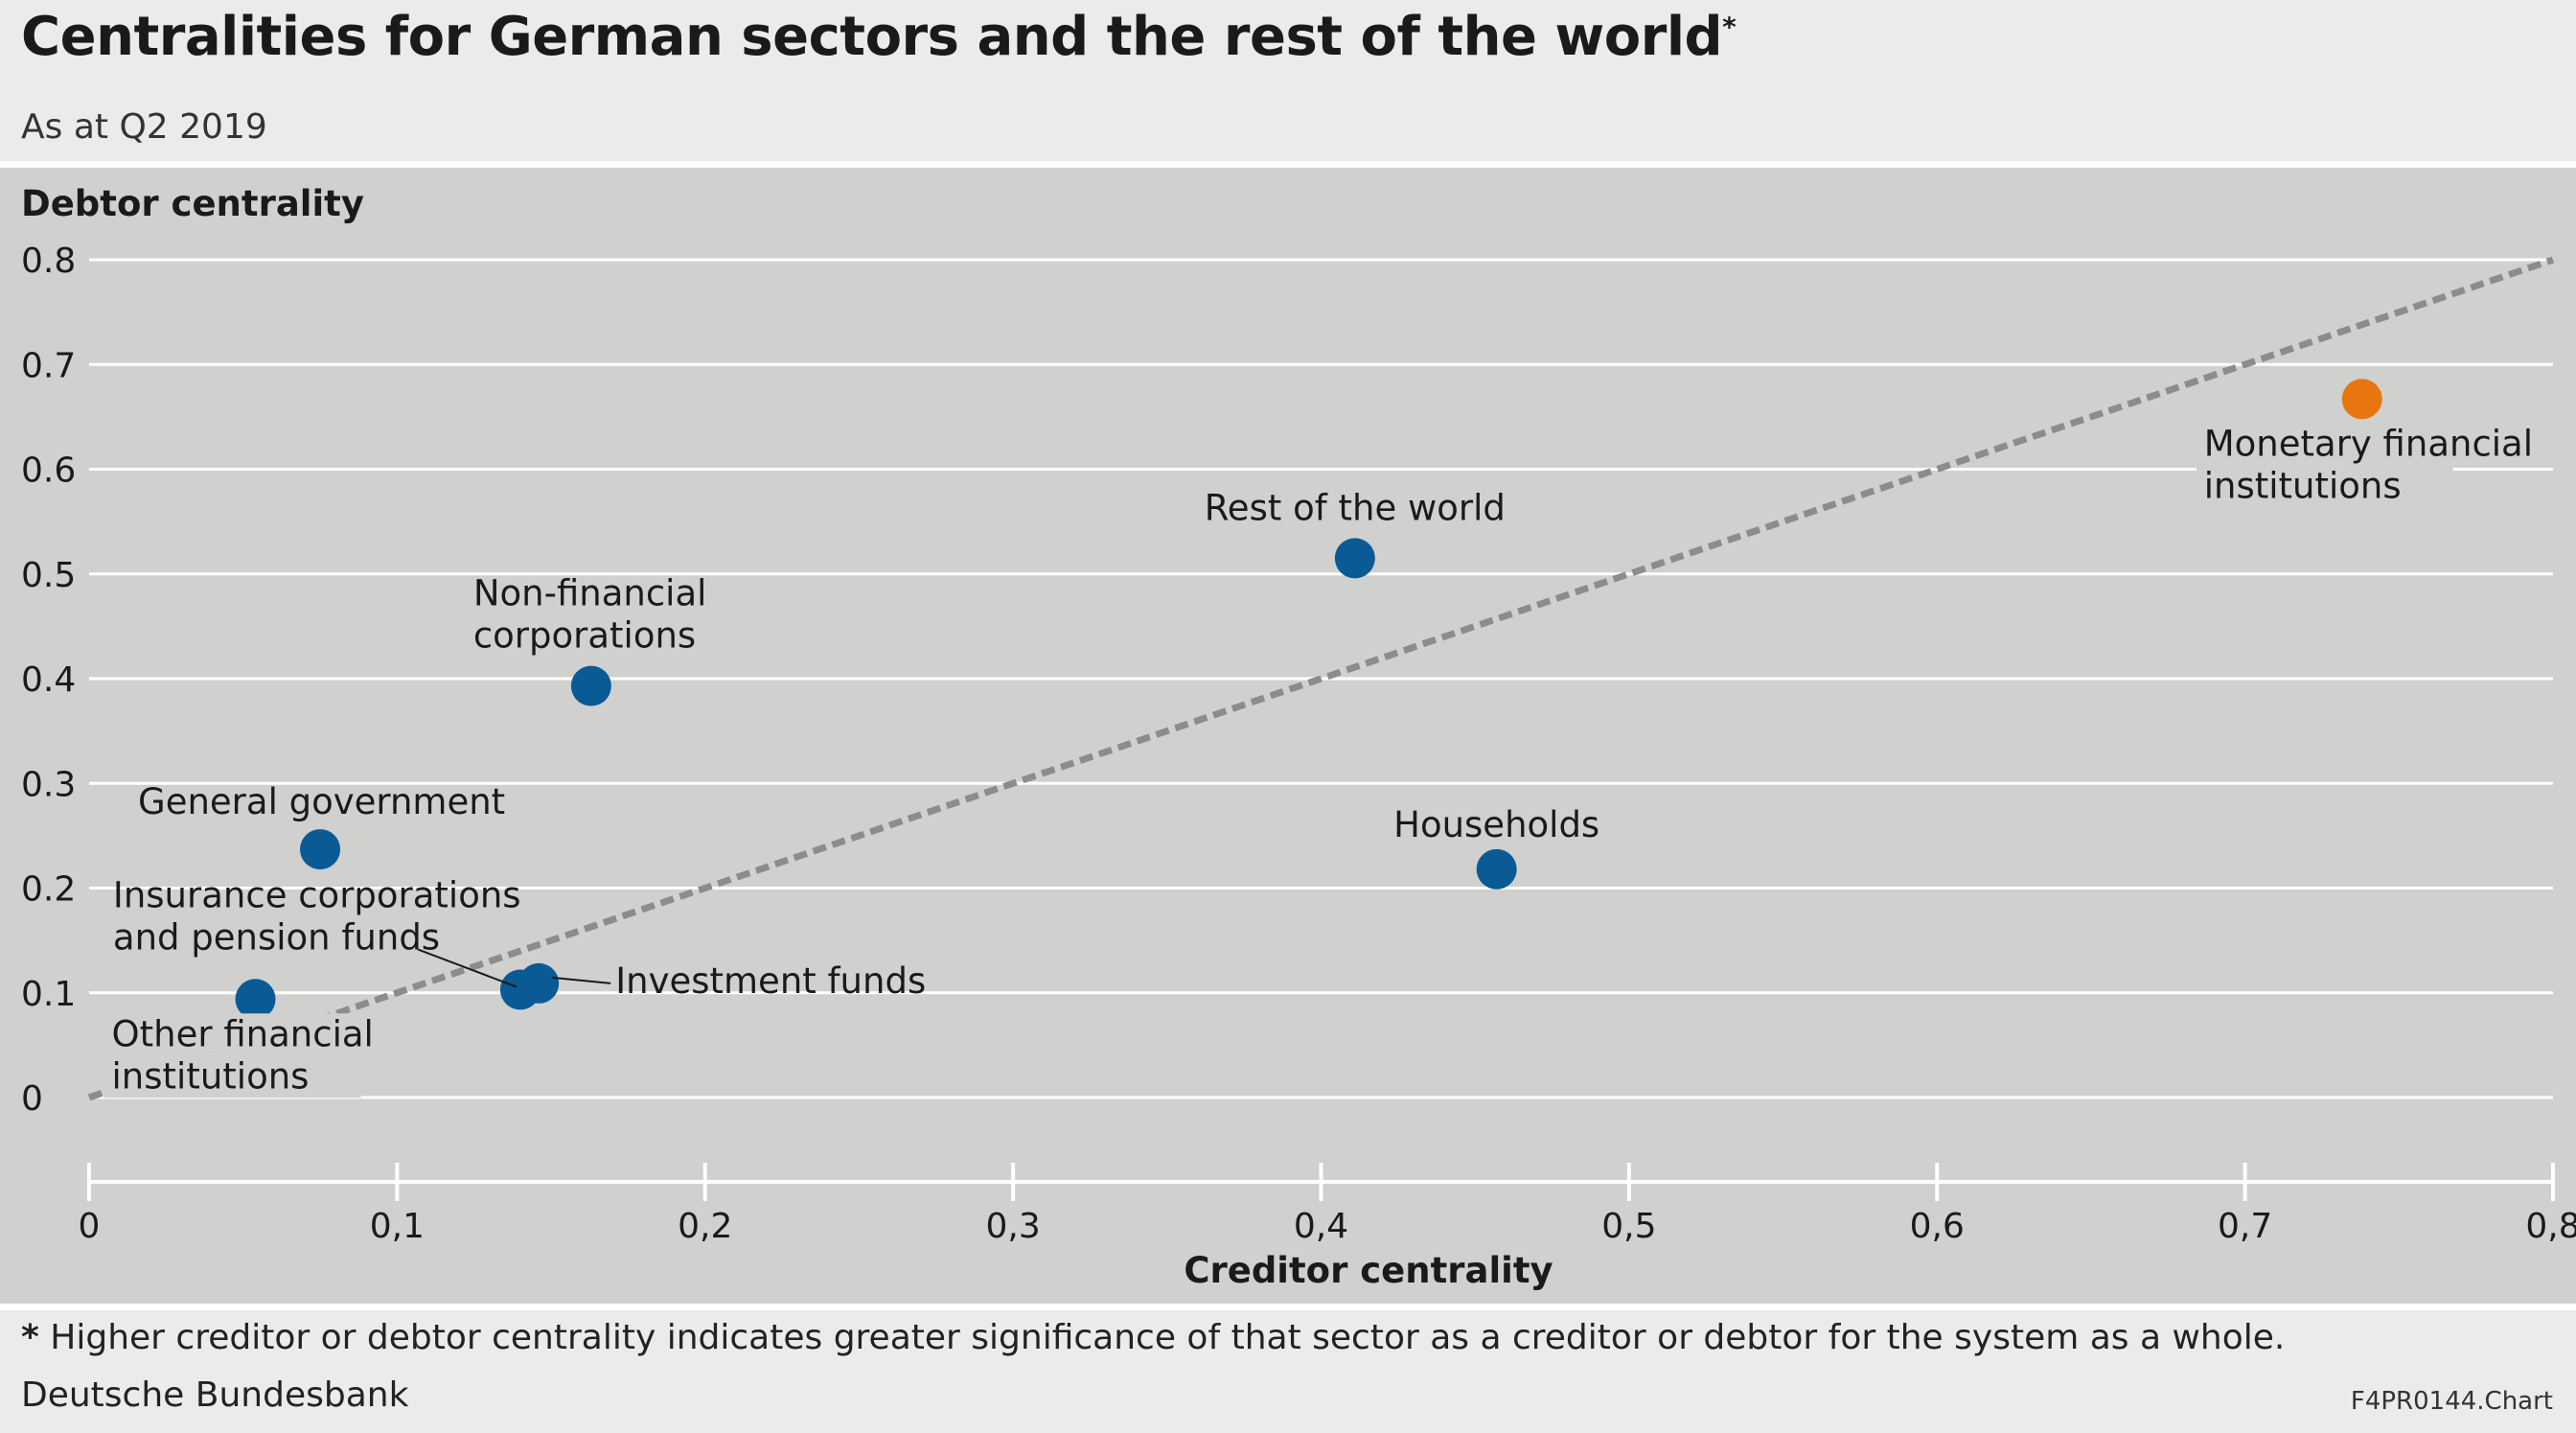 The height and width of the screenshot is (1433, 2576). Describe the element at coordinates (48, 365) in the screenshot. I see `y-tick-label: 0.7` at that location.